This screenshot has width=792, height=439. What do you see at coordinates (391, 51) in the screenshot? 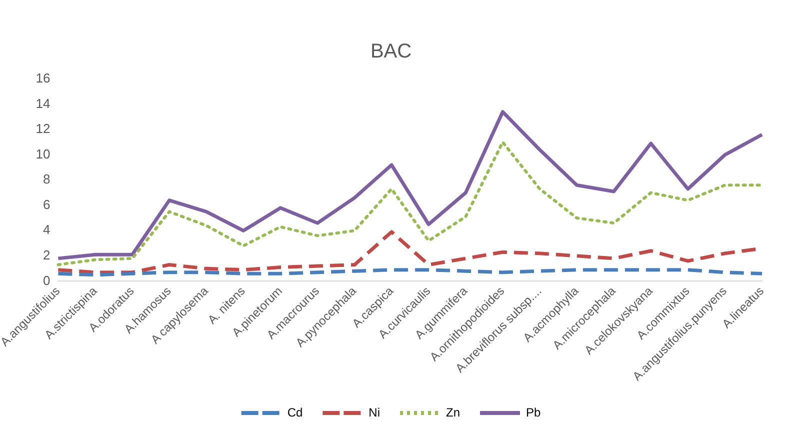
I see `chart-title: BAC` at bounding box center [391, 51].